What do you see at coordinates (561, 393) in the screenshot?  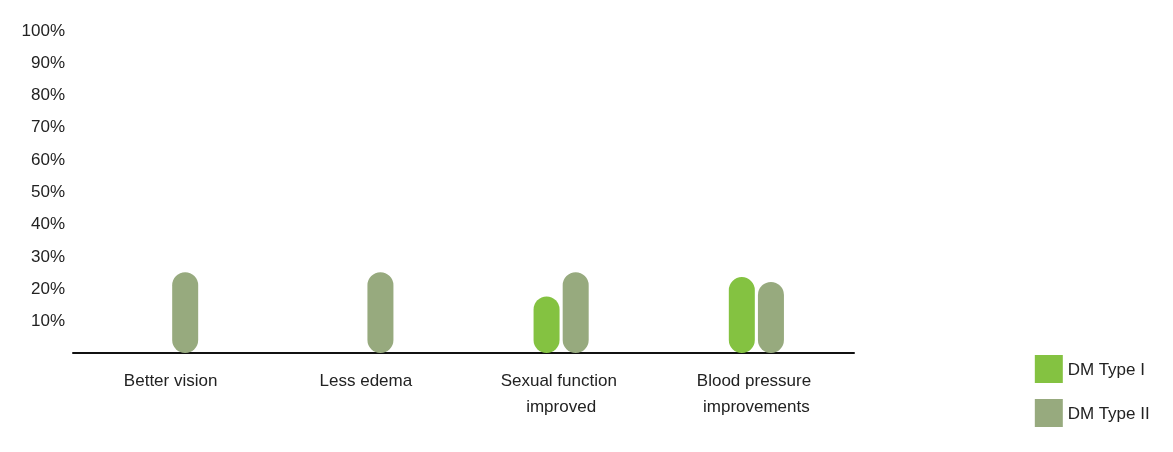 I see `x-tick-label: Sexual function improved` at bounding box center [561, 393].